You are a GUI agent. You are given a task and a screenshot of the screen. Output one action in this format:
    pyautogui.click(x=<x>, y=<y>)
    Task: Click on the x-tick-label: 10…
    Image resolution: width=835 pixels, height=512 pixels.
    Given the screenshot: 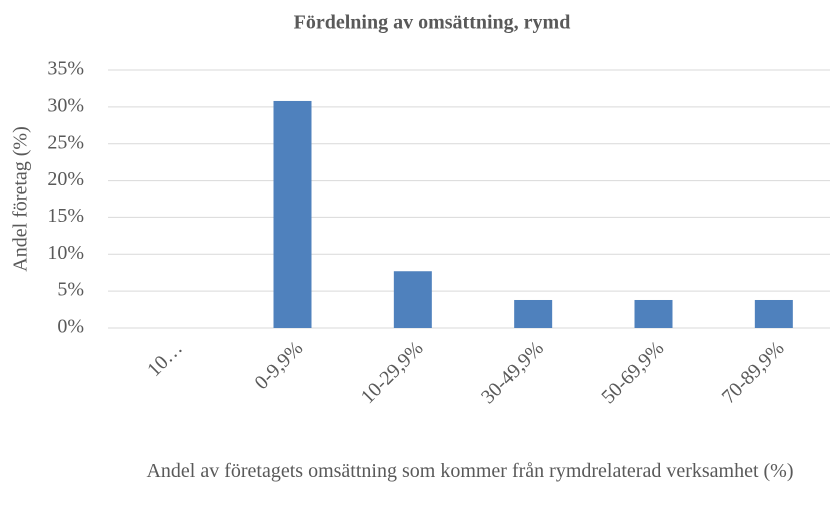 What is the action you would take?
    pyautogui.click(x=165, y=359)
    